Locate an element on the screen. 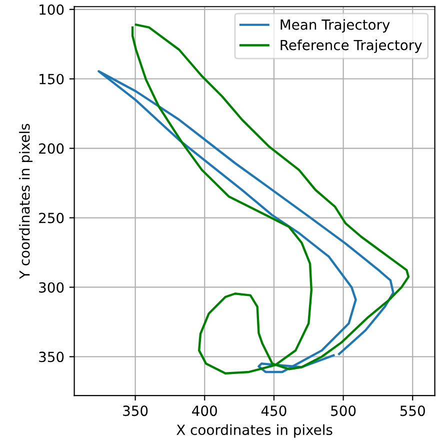 Image resolution: width=437 pixels, height=442 pixels. y-axis-title: Y coordinates in pixels is located at coordinates (25, 202).